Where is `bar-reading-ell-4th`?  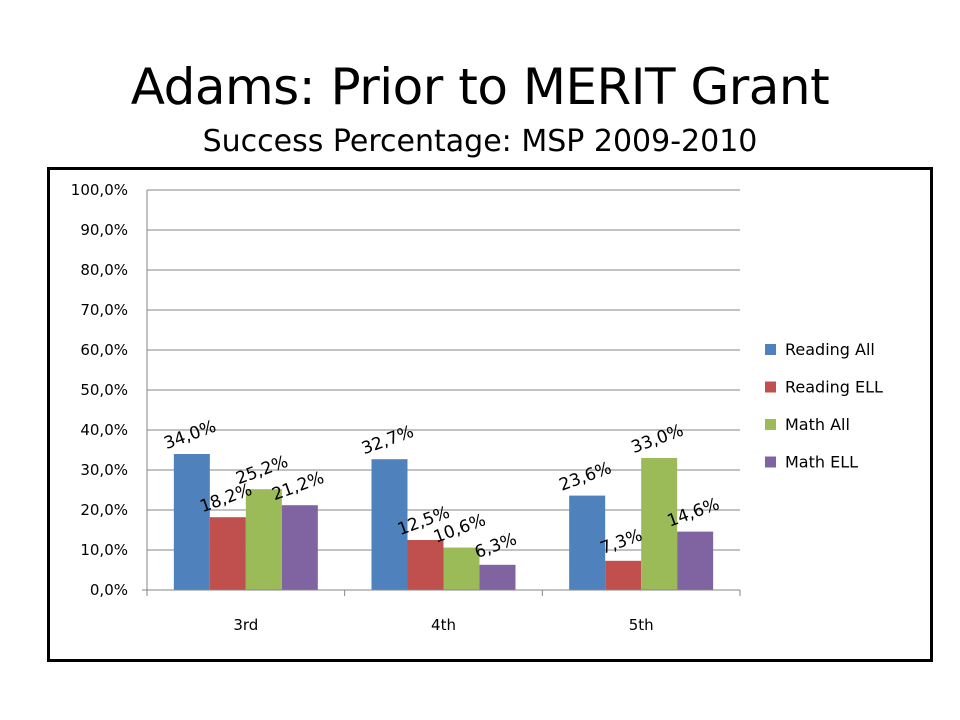 bar-reading-ell-4th is located at coordinates (425, 565).